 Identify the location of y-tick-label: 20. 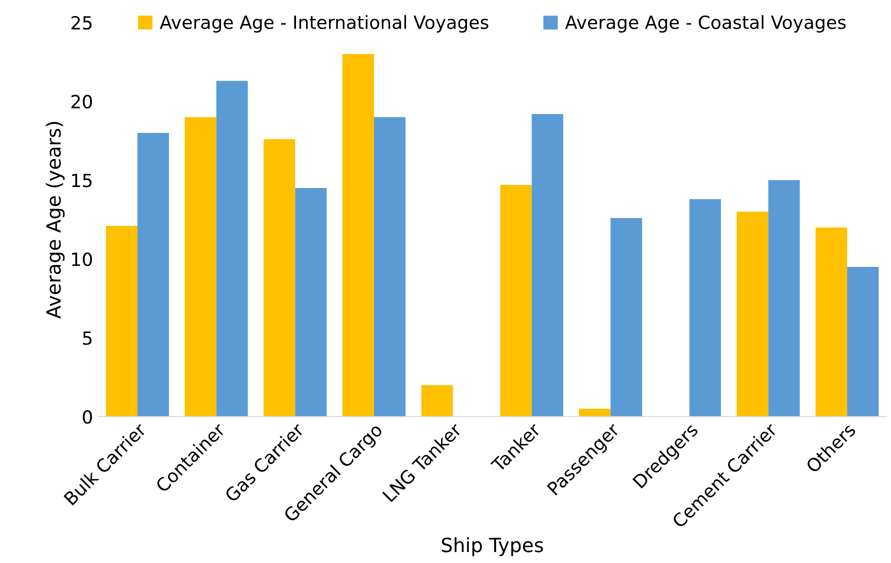
(81, 101).